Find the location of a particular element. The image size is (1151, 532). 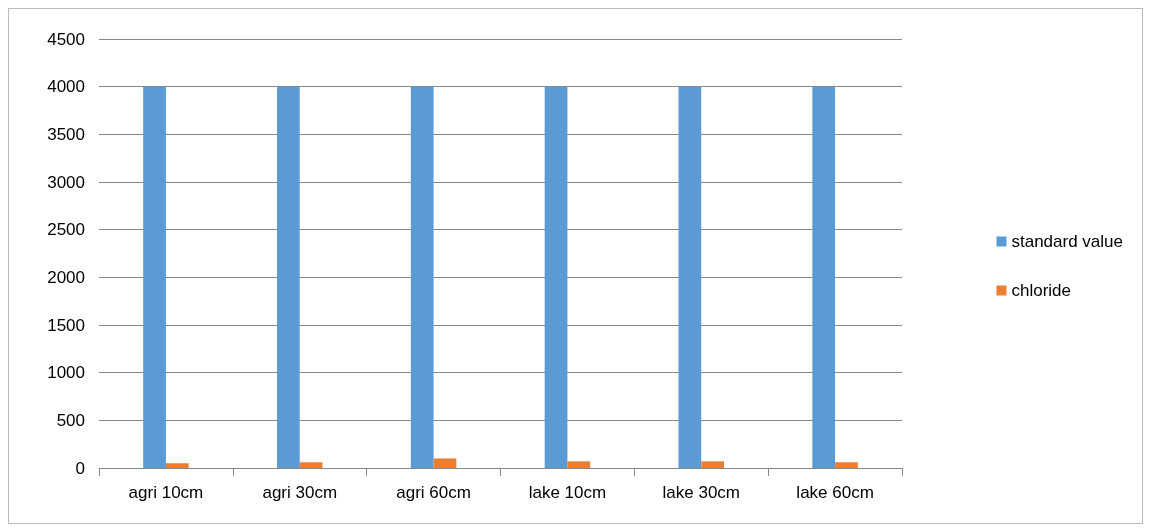

y-tick-label: 2500 is located at coordinates (66, 230).